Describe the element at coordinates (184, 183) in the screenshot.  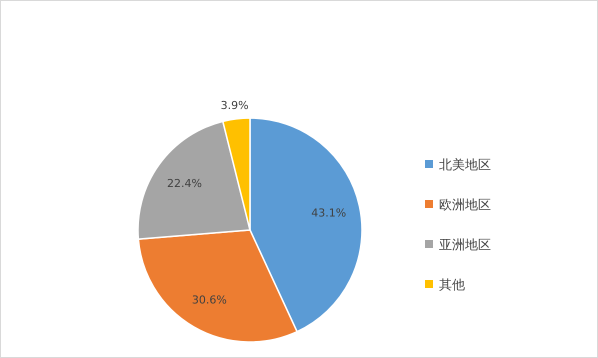
I see `data-label: 22.4%` at that location.